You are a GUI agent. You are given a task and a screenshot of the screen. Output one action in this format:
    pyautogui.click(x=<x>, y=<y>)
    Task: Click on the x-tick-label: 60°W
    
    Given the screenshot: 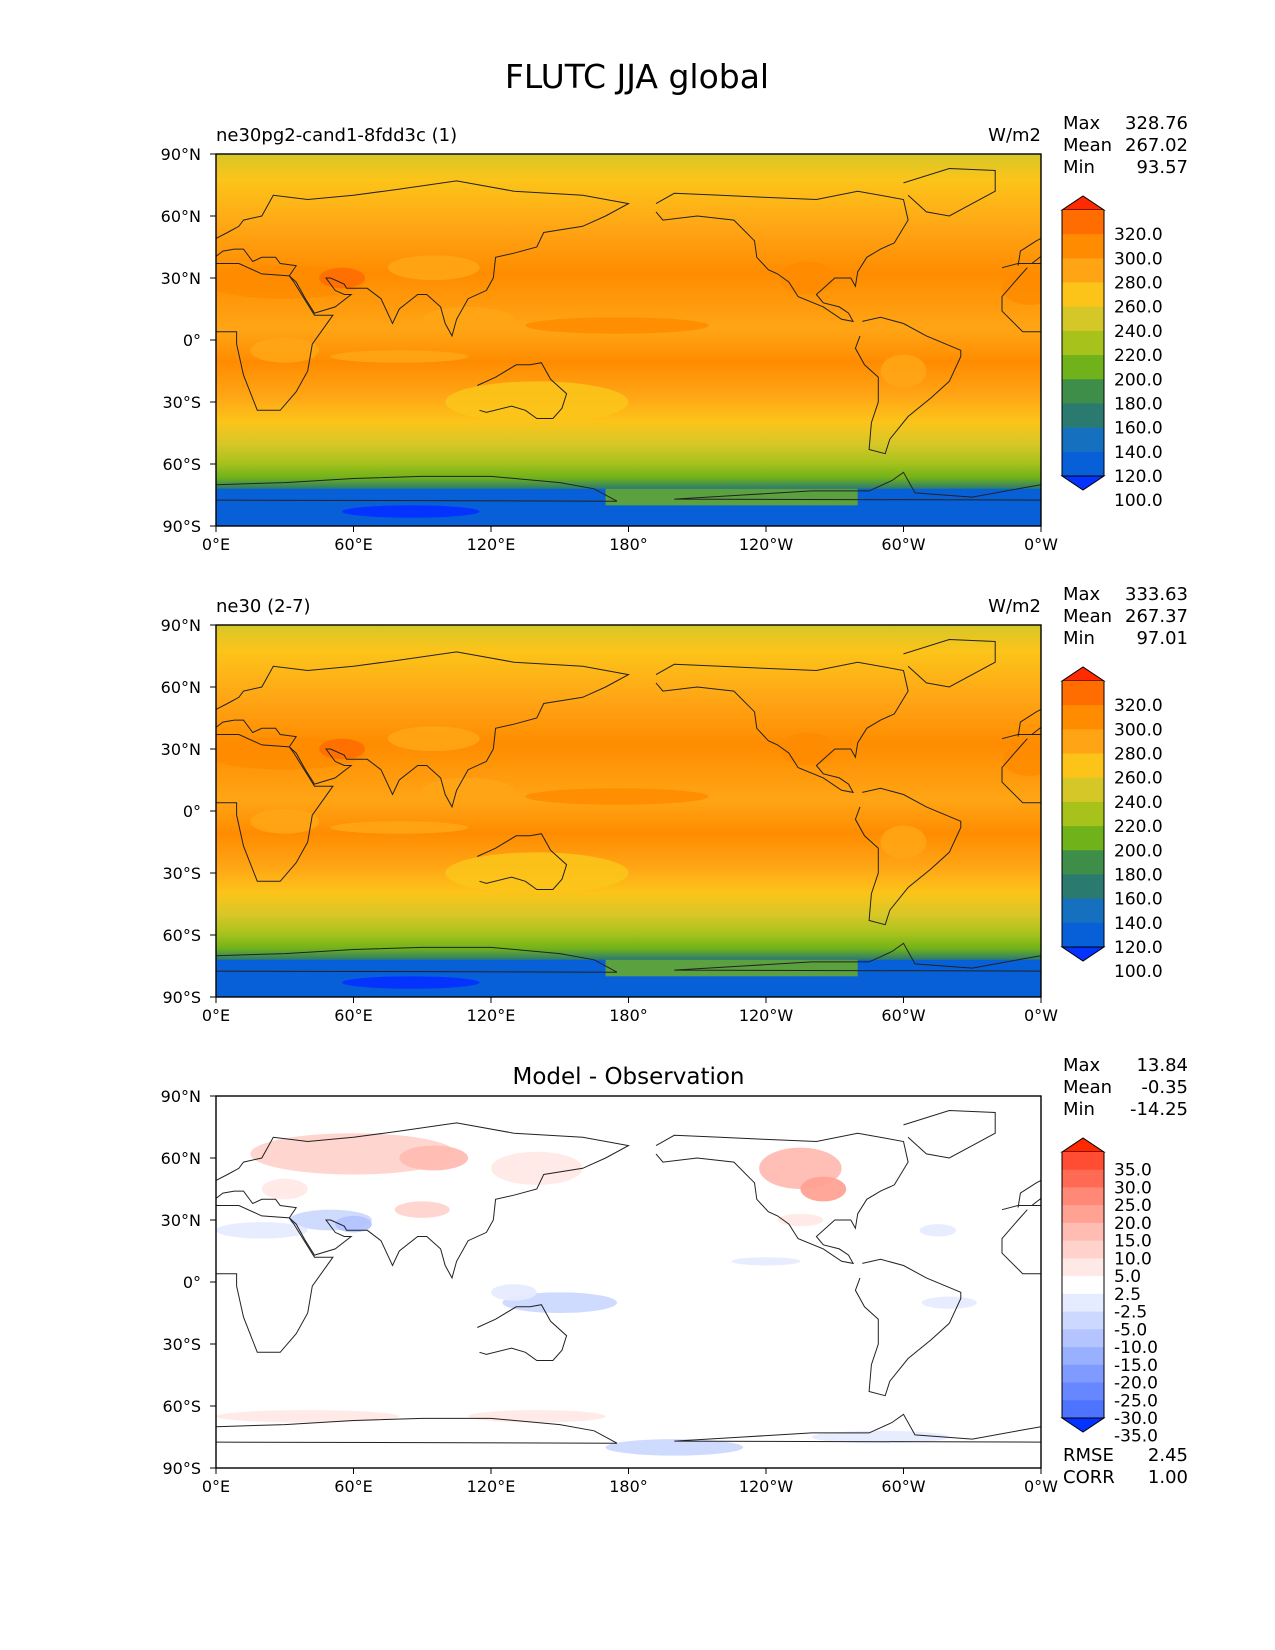 What is the action you would take?
    pyautogui.click(x=903, y=1015)
    